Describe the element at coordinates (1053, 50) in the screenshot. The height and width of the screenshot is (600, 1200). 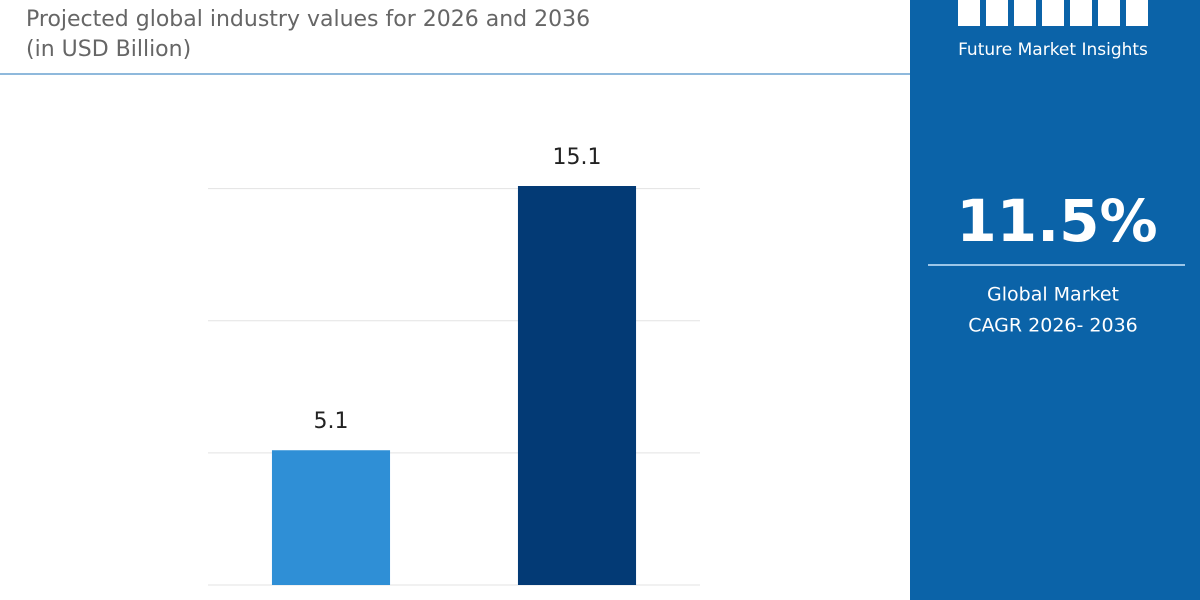
I see `brand-name: Future Market Insights` at that location.